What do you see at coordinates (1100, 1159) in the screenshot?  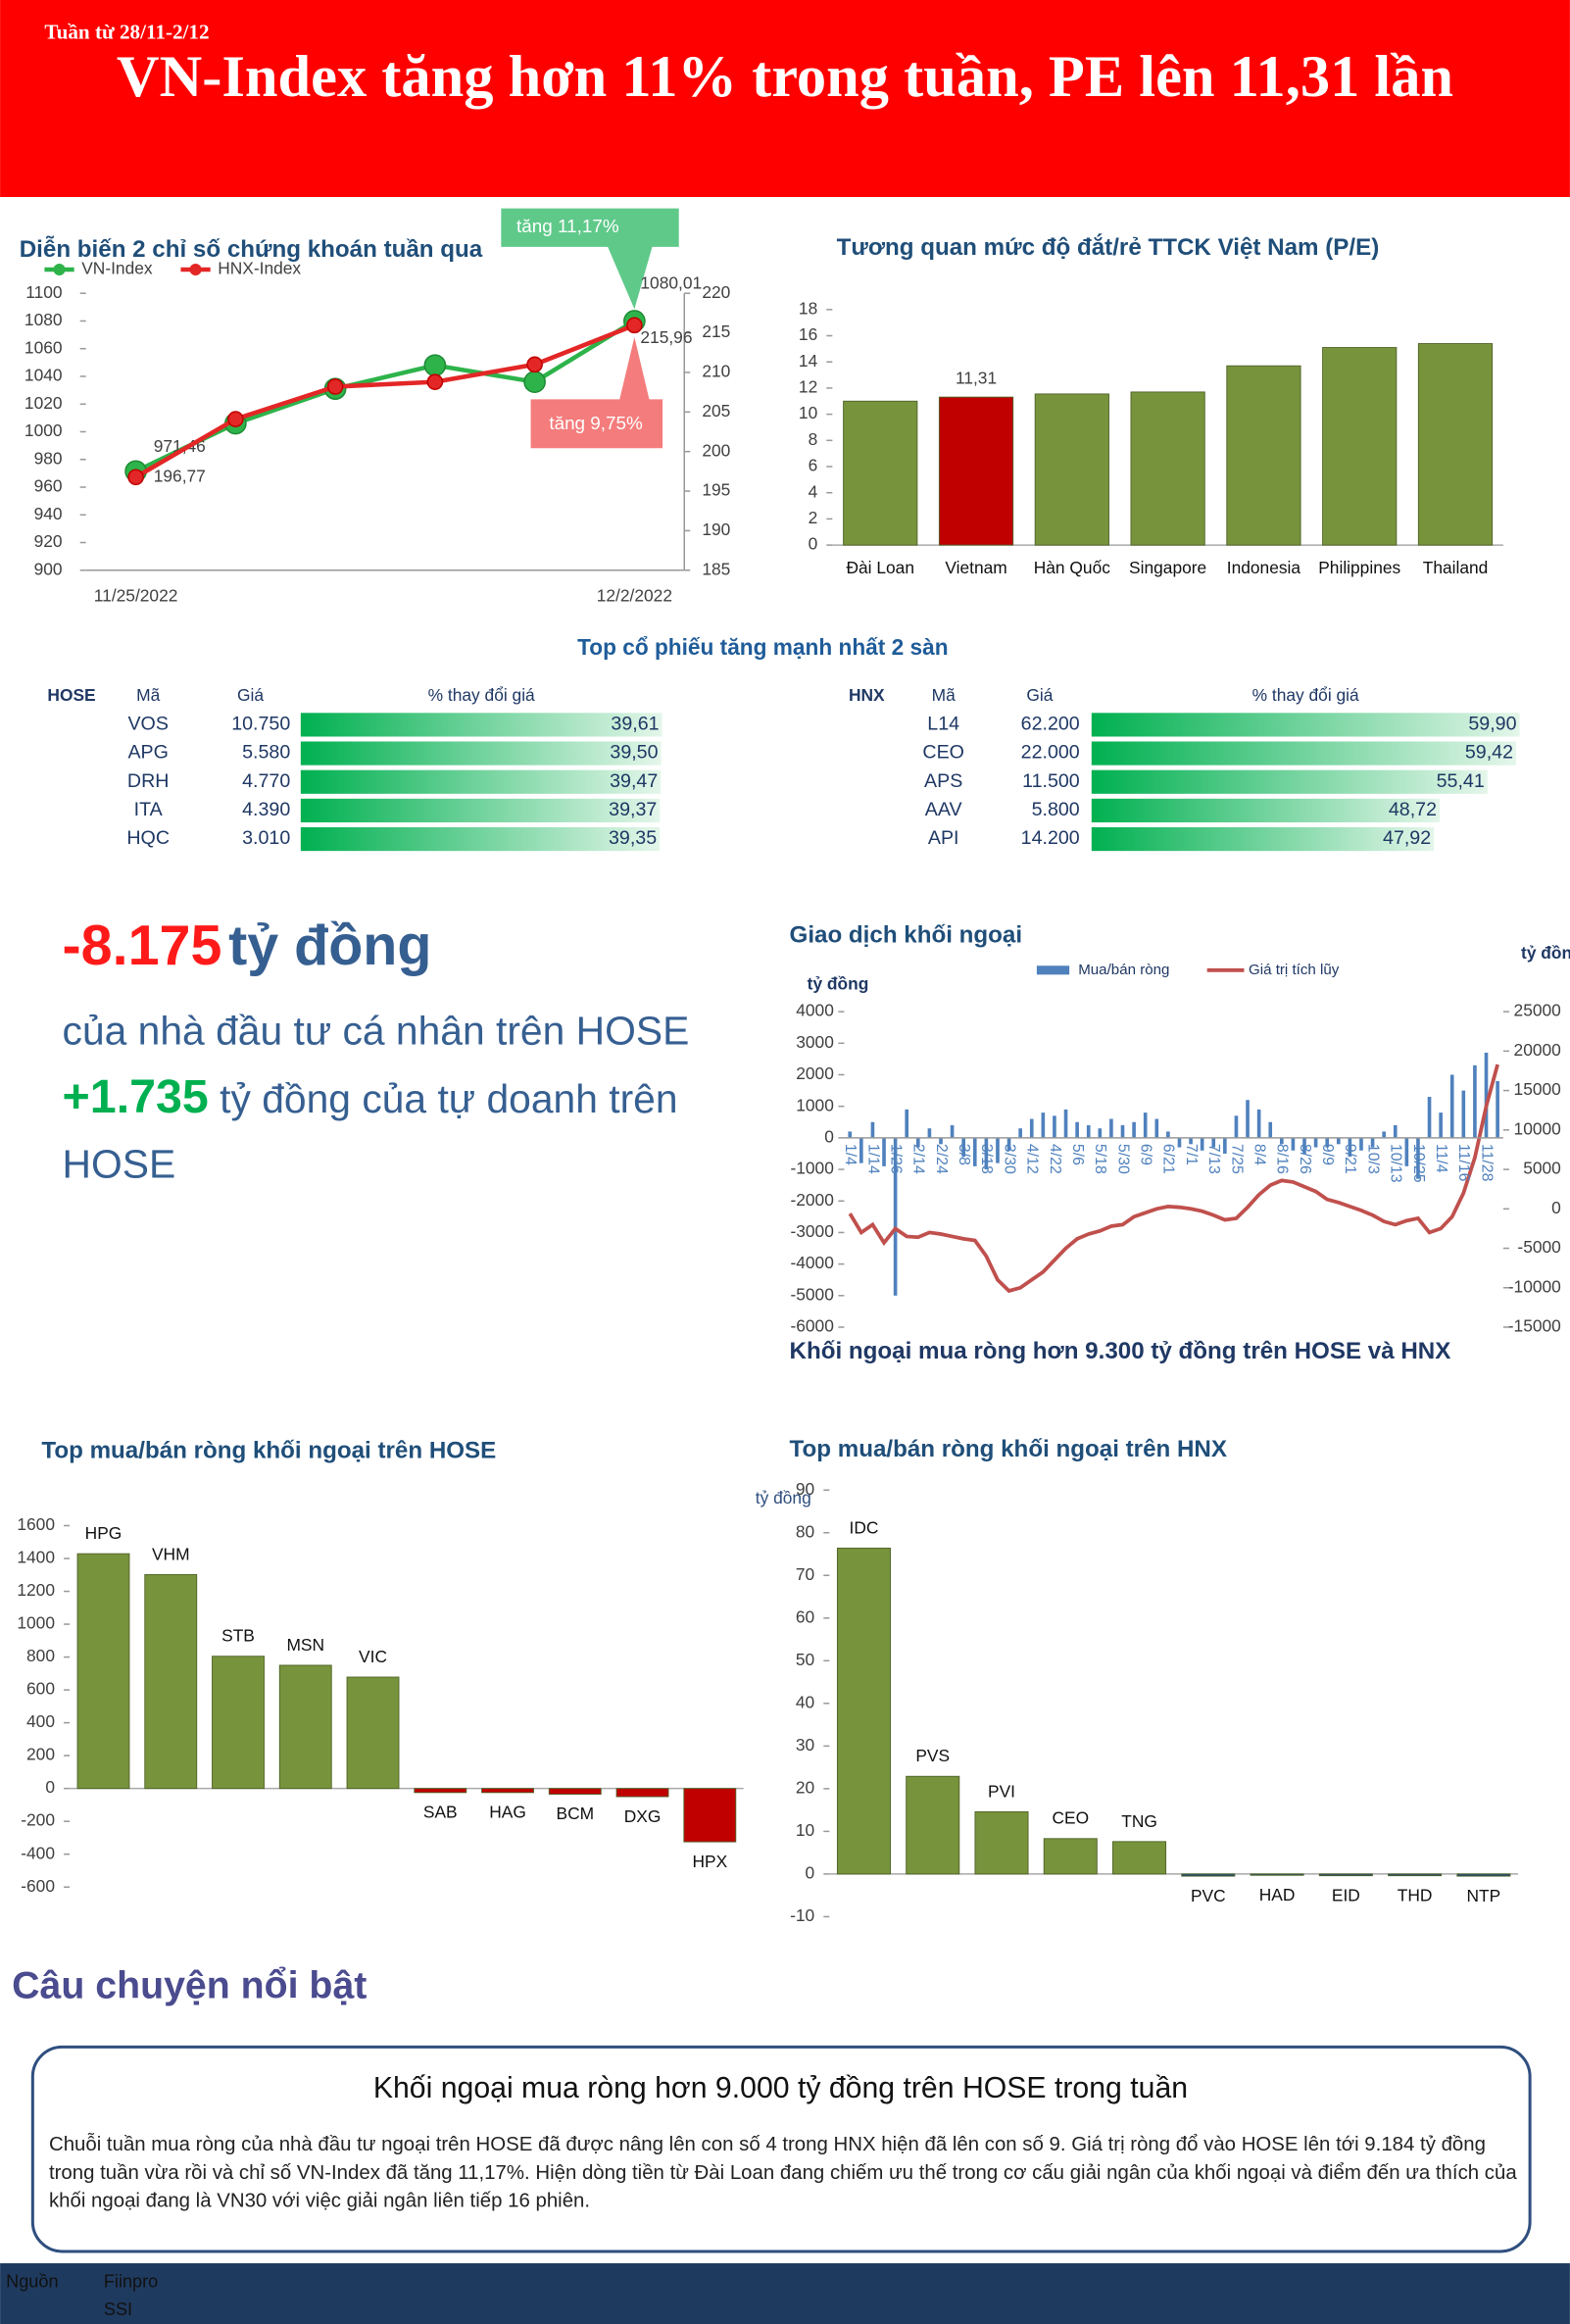 I see `x-tick-label: 5/18` at bounding box center [1100, 1159].